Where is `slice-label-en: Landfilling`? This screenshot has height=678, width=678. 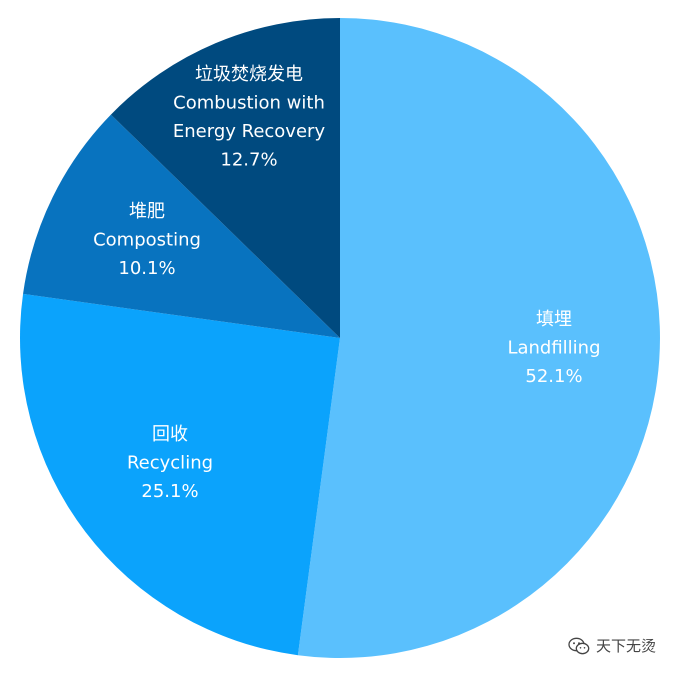
slice-label-en: Landfilling is located at coordinates (553, 348).